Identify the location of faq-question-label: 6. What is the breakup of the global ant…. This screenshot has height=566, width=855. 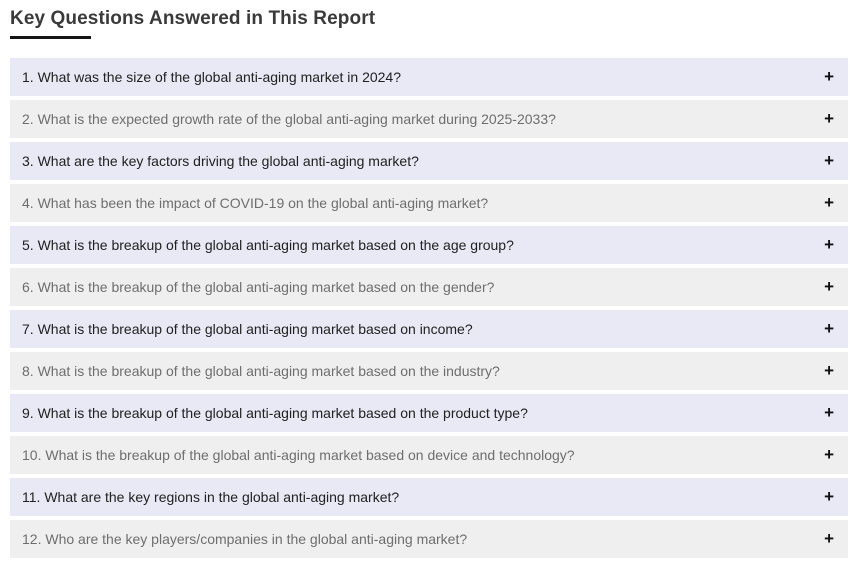
(258, 286).